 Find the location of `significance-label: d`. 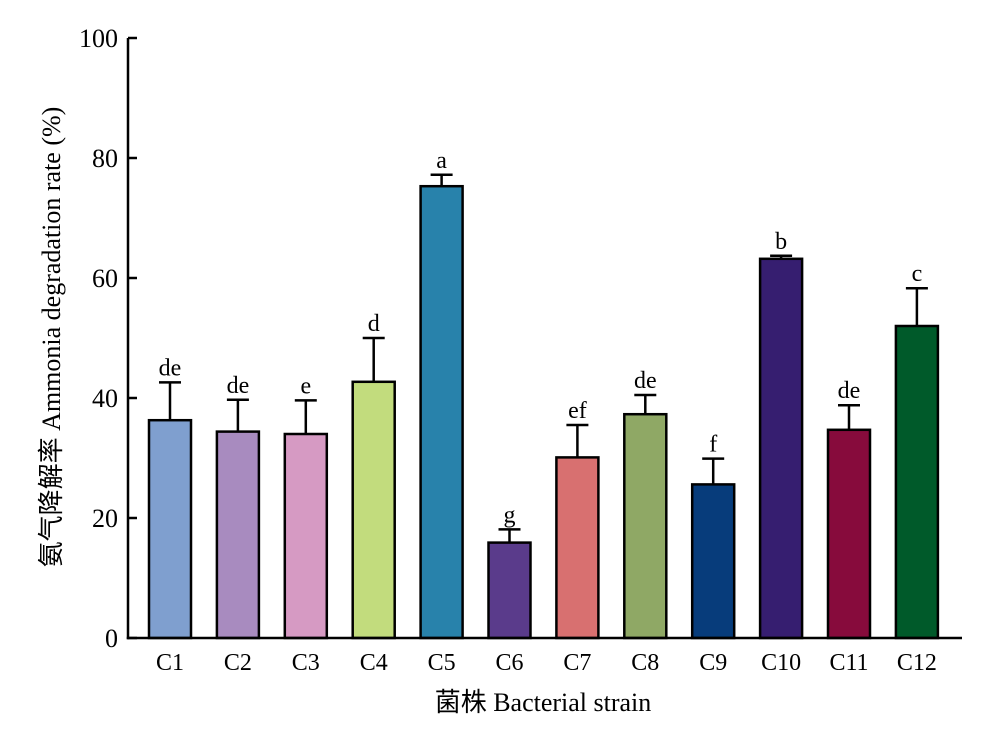

significance-label: d is located at coordinates (374, 324).